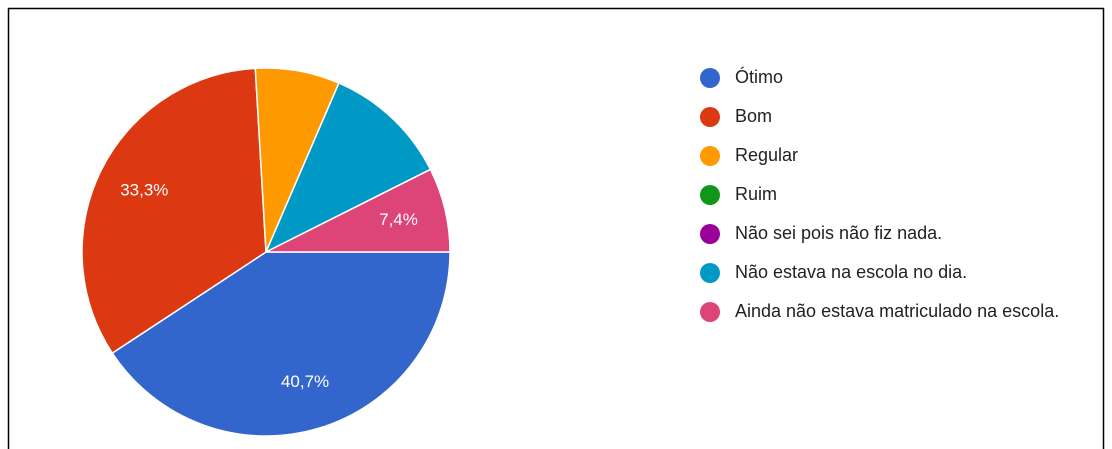 This screenshot has height=449, width=1112. What do you see at coordinates (144, 189) in the screenshot?
I see `data-label: 33,3%` at bounding box center [144, 189].